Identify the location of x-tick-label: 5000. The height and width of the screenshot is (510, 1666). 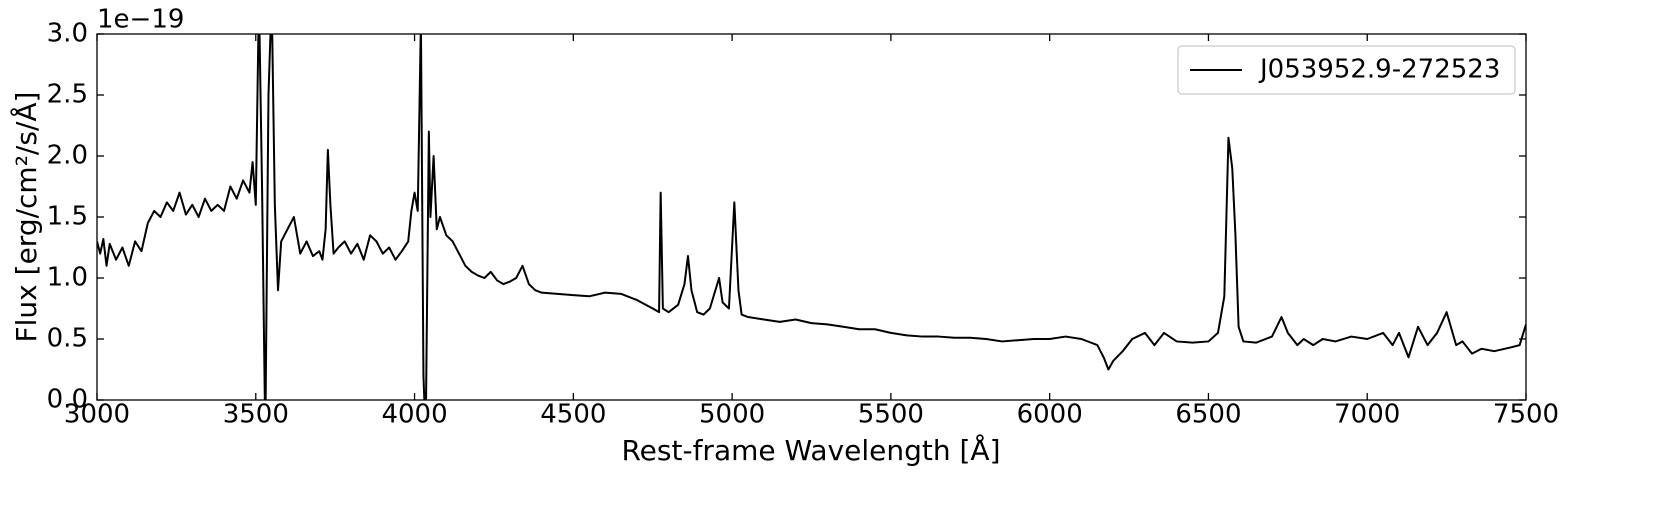
(732, 415).